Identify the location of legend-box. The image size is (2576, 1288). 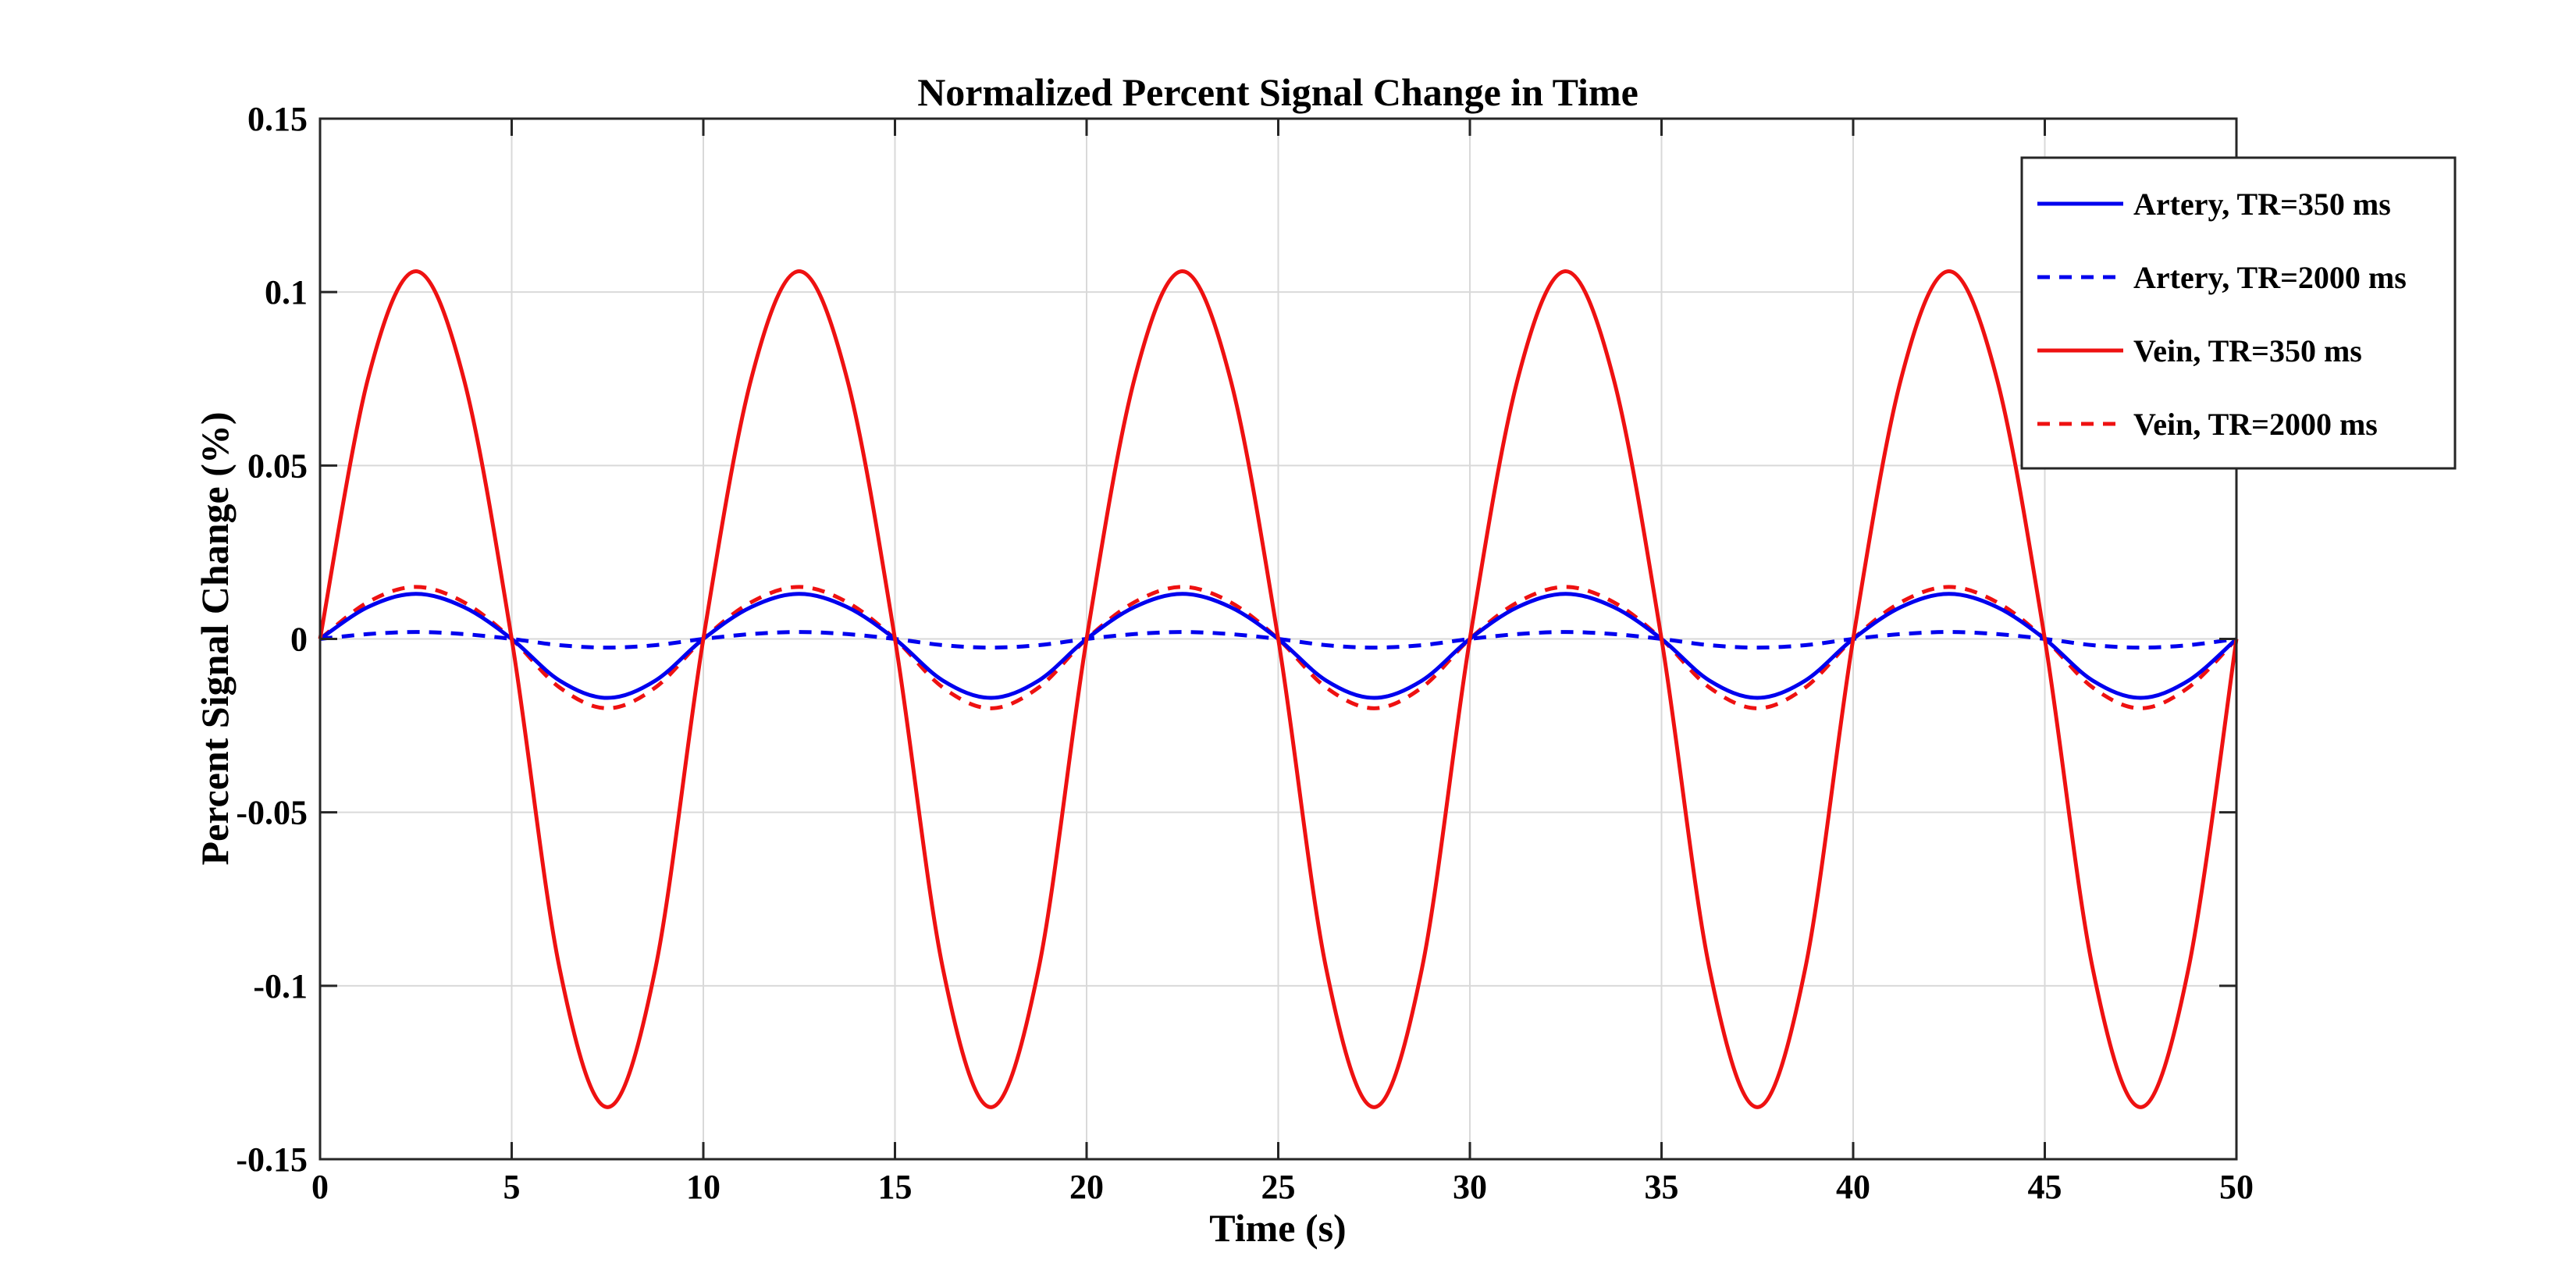
(2238, 313).